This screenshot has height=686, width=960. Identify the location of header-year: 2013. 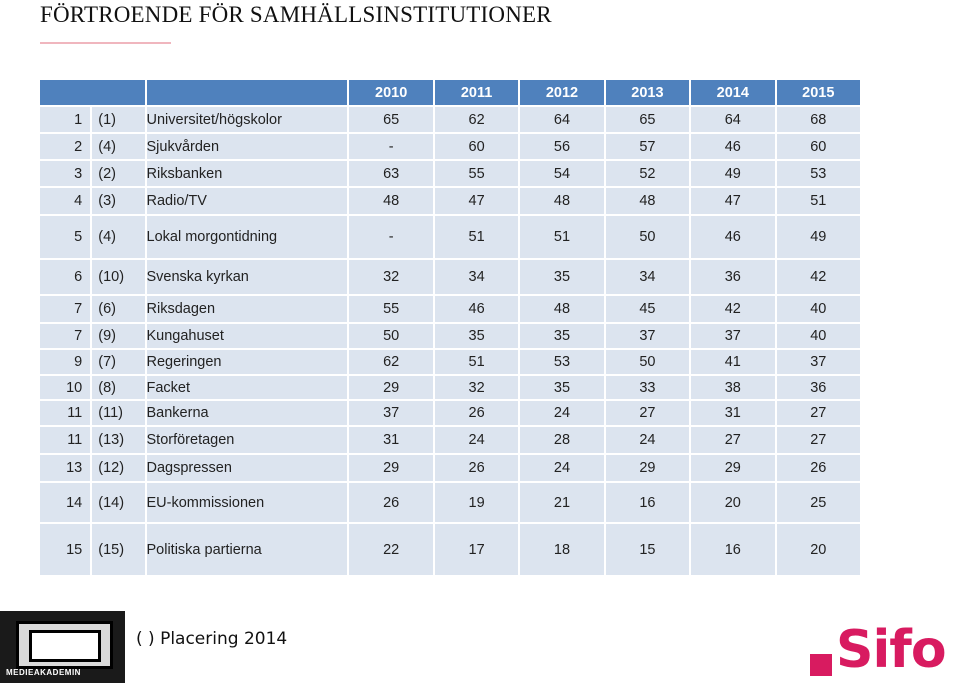
(648, 93).